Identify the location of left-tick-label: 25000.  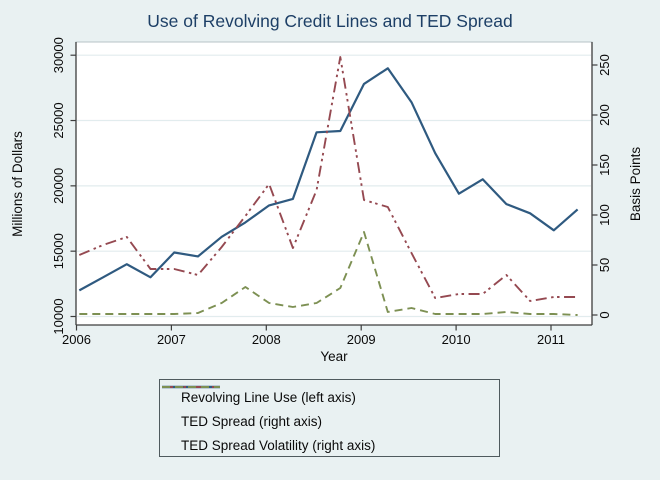
(58, 120).